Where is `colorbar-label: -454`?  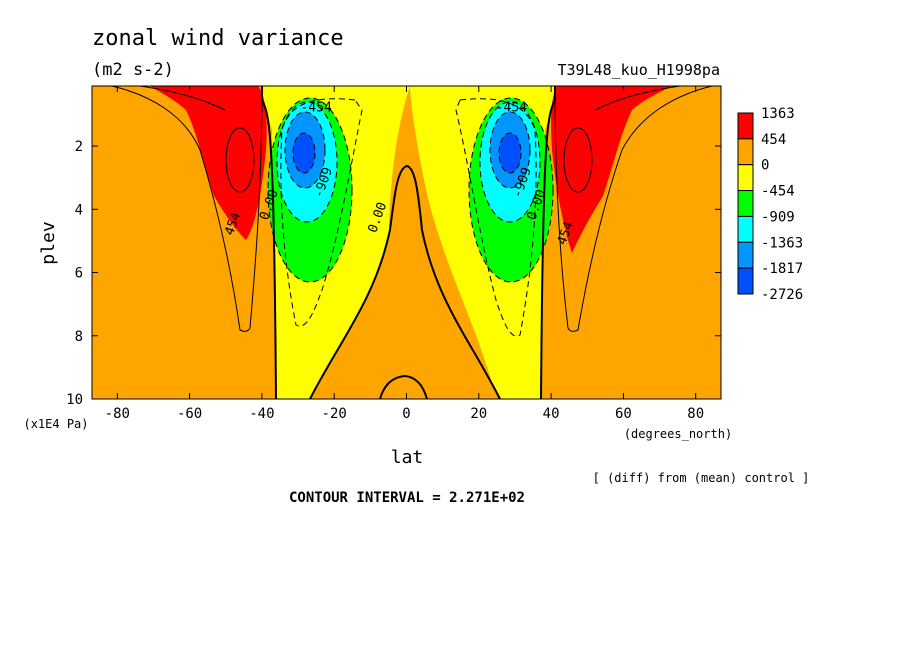 colorbar-label: -454 is located at coordinates (778, 192).